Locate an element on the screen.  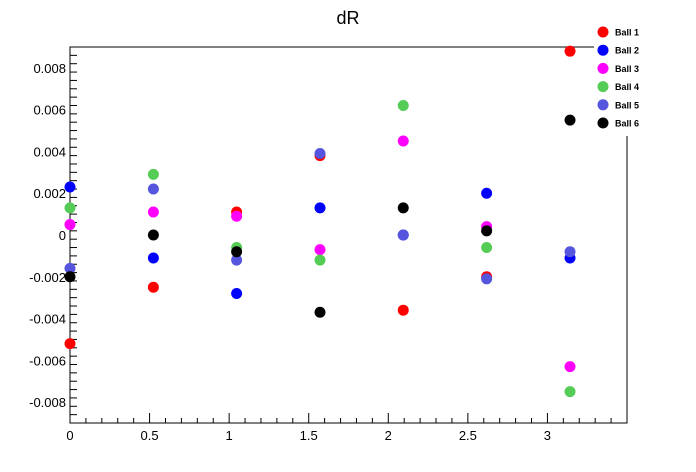
legend-label: Ball 3 is located at coordinates (627, 69).